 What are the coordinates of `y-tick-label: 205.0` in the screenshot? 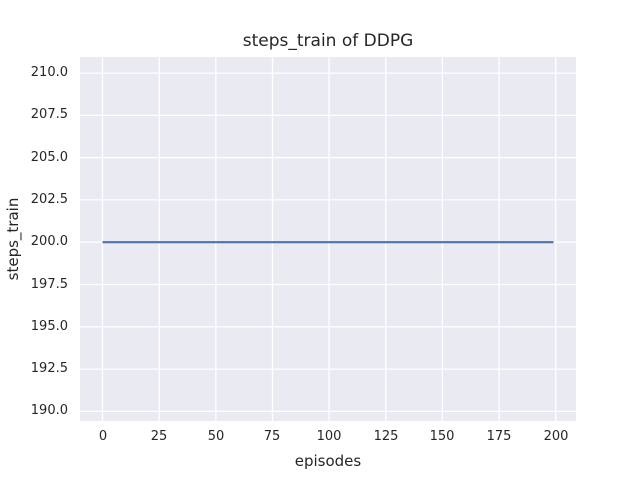 It's located at (49, 157).